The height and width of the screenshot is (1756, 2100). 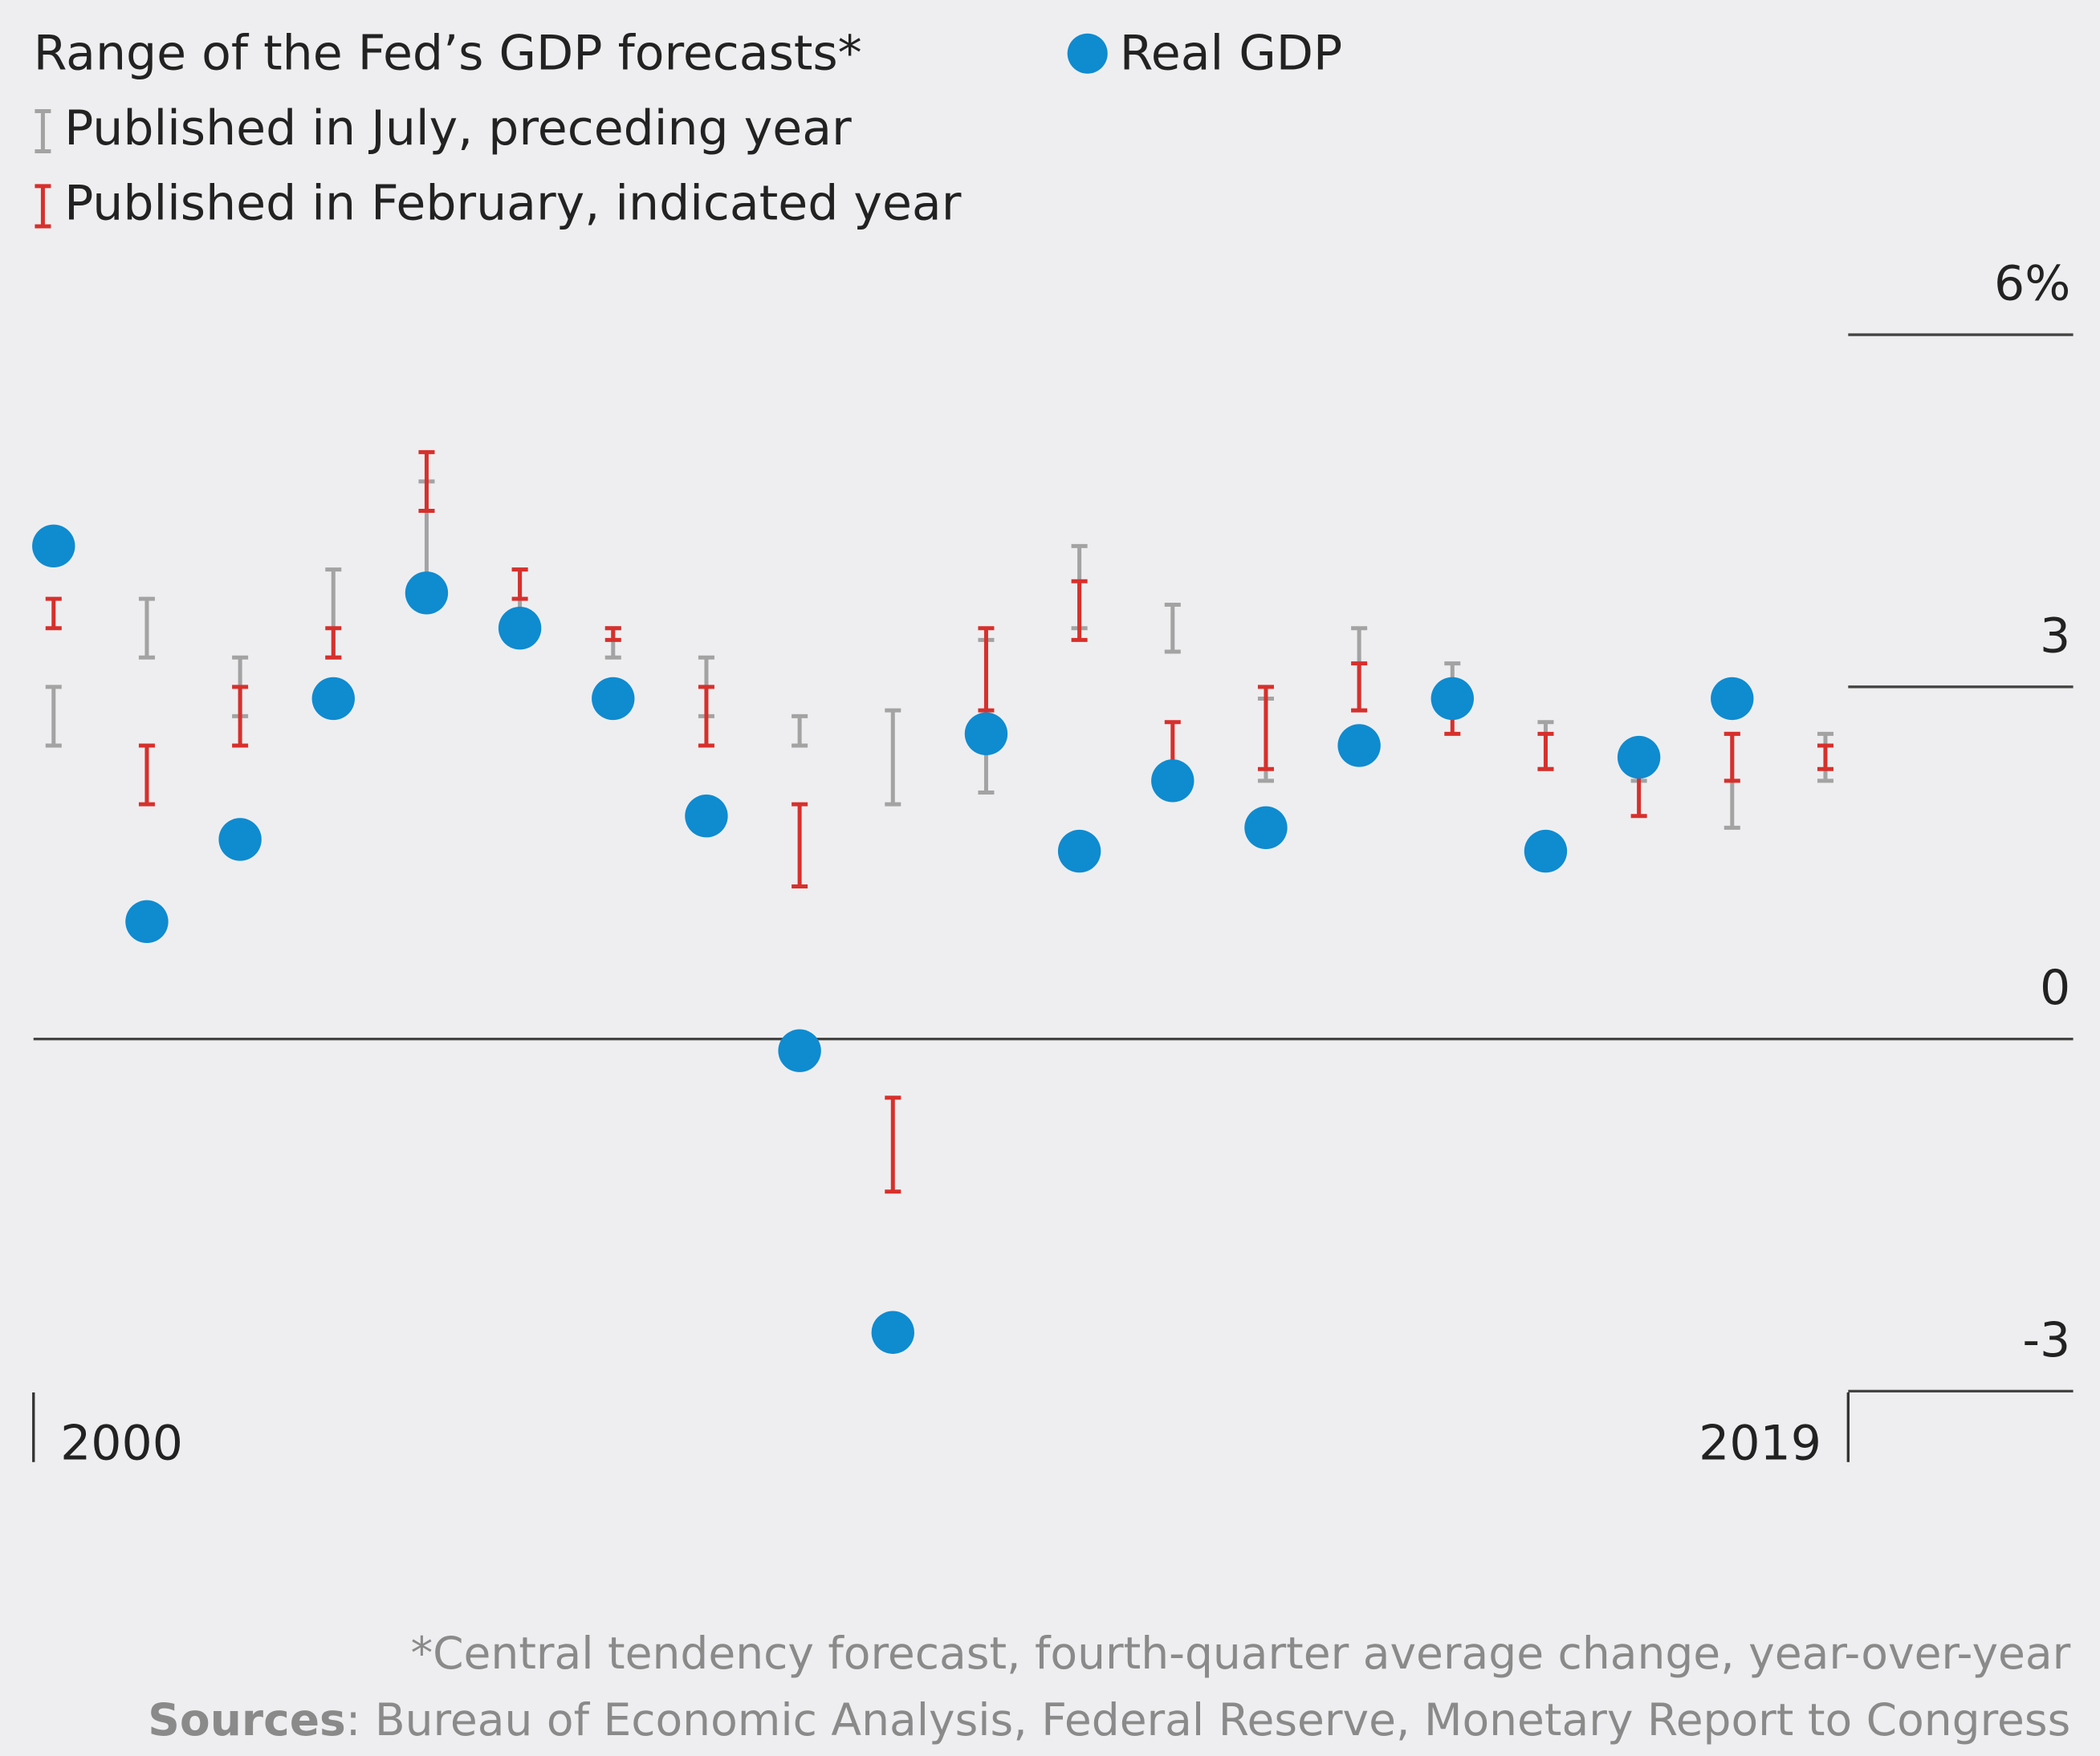 I want to click on source-label: Sources, so click(x=247, y=1720).